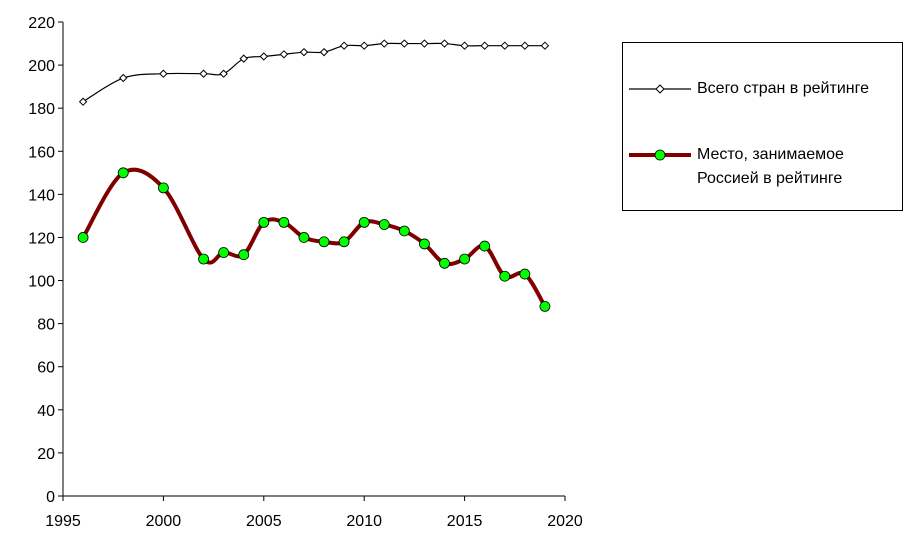 The width and height of the screenshot is (905, 536). Describe the element at coordinates (465, 521) in the screenshot. I see `x-tick-label: 2015` at that location.